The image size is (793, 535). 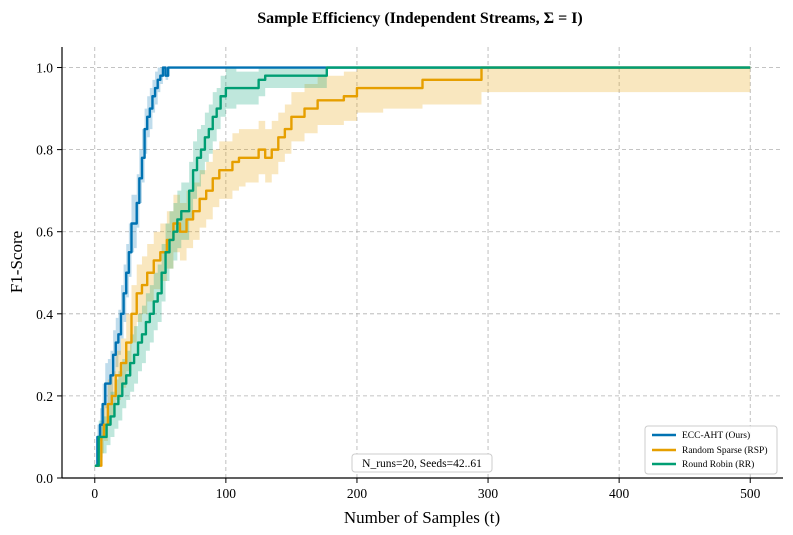 What do you see at coordinates (226, 493) in the screenshot?
I see `x-tick-label: 100` at bounding box center [226, 493].